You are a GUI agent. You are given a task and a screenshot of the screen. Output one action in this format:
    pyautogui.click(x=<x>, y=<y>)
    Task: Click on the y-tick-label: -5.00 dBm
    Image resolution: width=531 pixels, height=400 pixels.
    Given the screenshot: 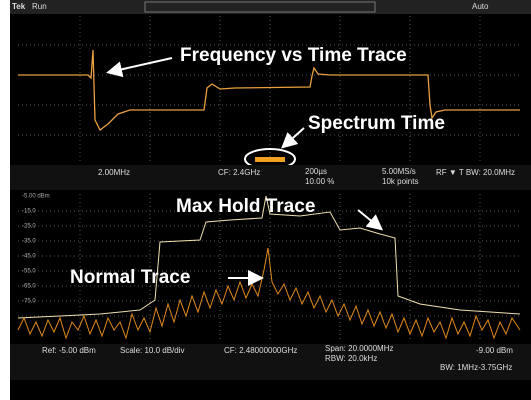 What is the action you would take?
    pyautogui.click(x=36, y=197)
    